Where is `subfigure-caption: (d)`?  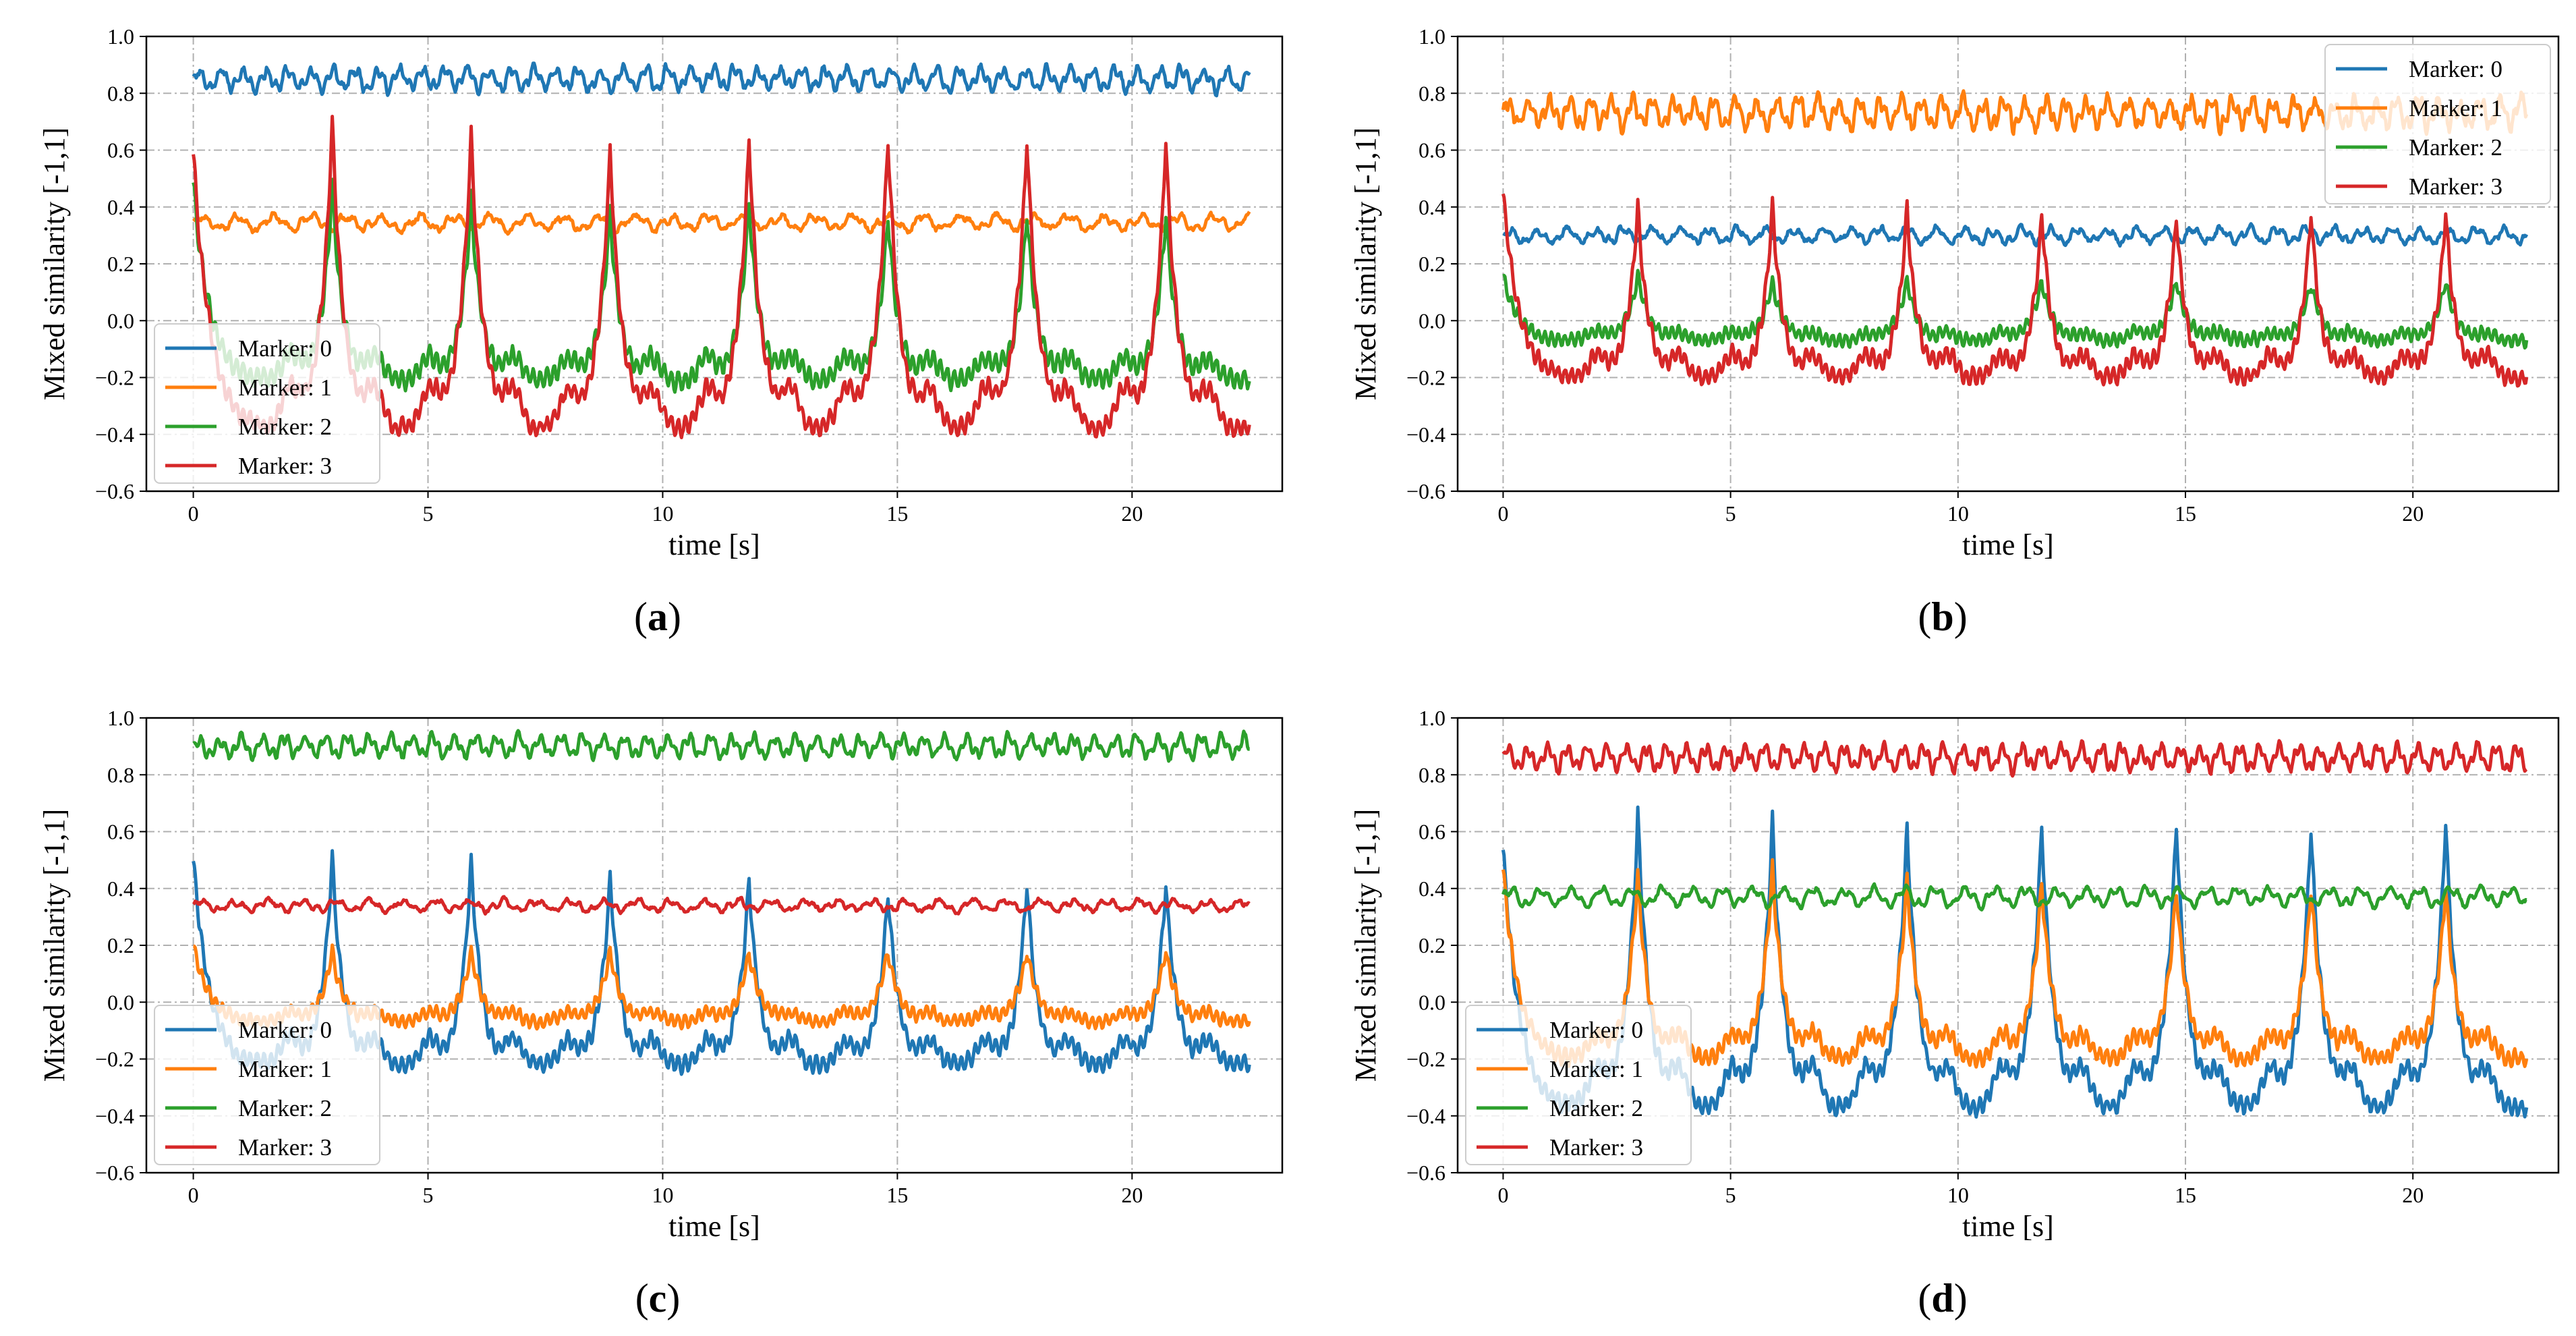 subfigure-caption: (d) is located at coordinates (1942, 1298).